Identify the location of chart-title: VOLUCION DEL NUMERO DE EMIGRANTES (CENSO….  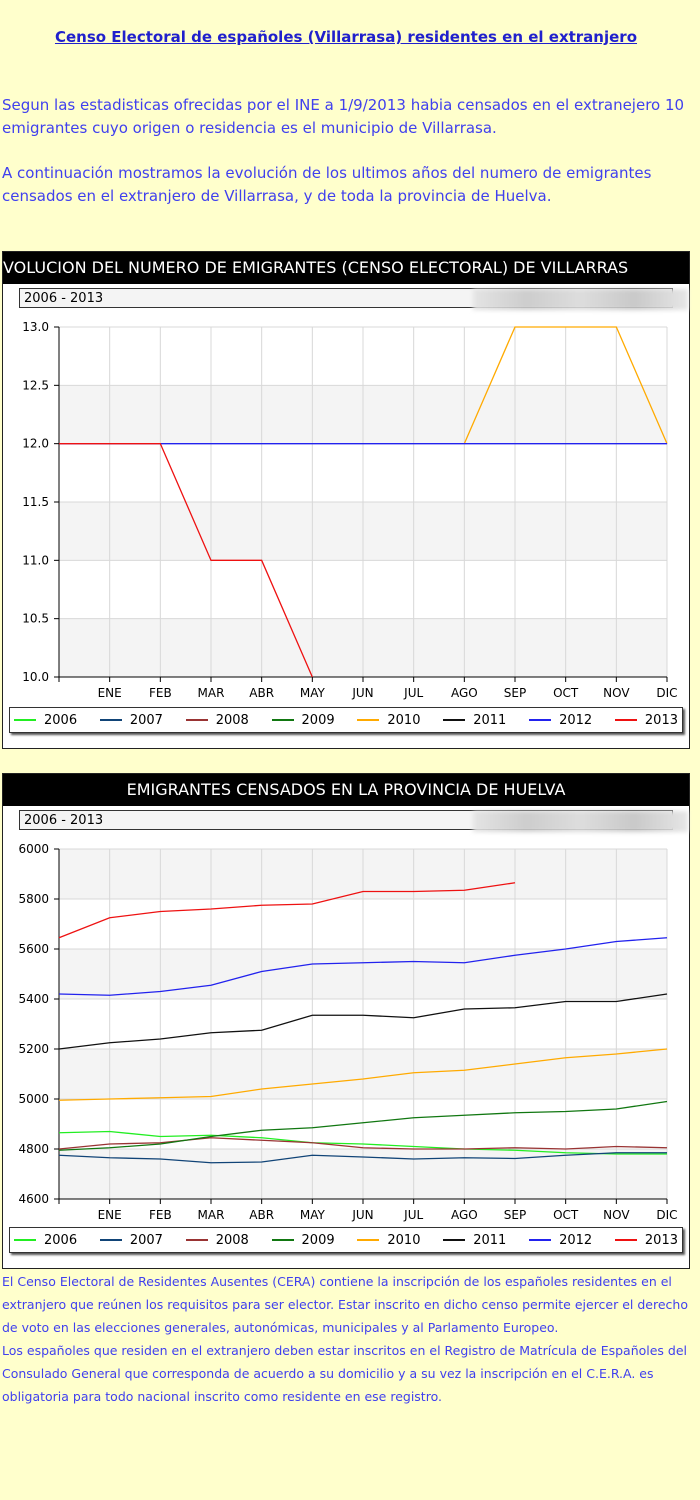
(346, 268).